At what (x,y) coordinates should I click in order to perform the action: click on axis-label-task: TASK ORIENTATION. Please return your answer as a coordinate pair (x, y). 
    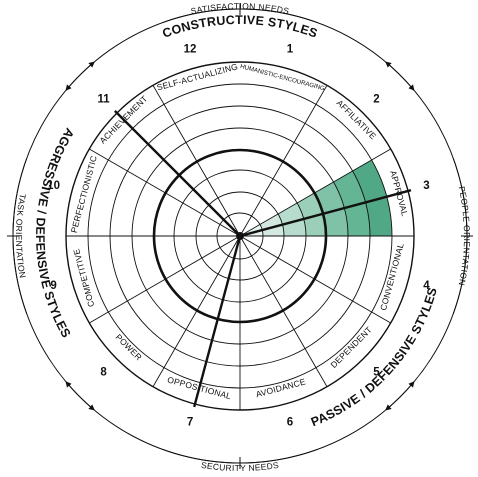
    Looking at the image, I should click on (21, 236).